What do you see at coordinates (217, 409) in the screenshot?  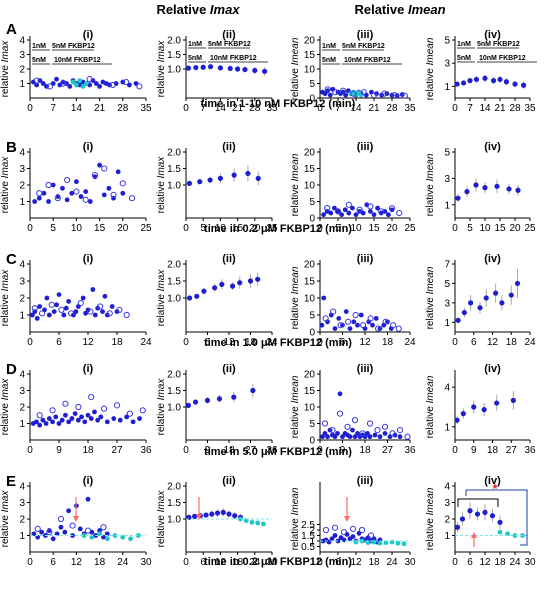 I see `chart-D-1: 0 9 18 27 36 1.0 1.5 2.0 (ii) relative Imax` at bounding box center [217, 409].